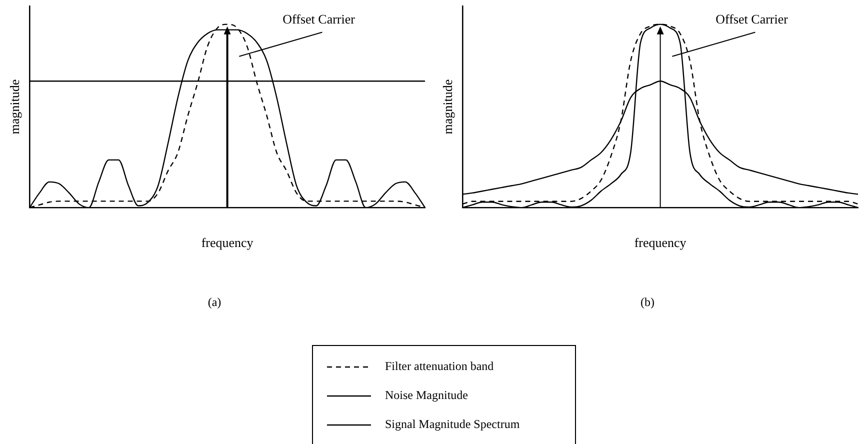 The height and width of the screenshot is (444, 866). Describe the element at coordinates (439, 366) in the screenshot. I see `legend-label: Filter attenuation band` at that location.